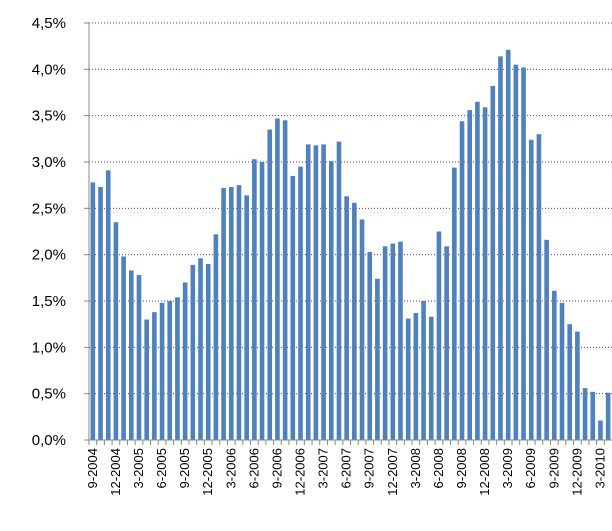  I want to click on x-tick-label: 9-2009, so click(553, 468).